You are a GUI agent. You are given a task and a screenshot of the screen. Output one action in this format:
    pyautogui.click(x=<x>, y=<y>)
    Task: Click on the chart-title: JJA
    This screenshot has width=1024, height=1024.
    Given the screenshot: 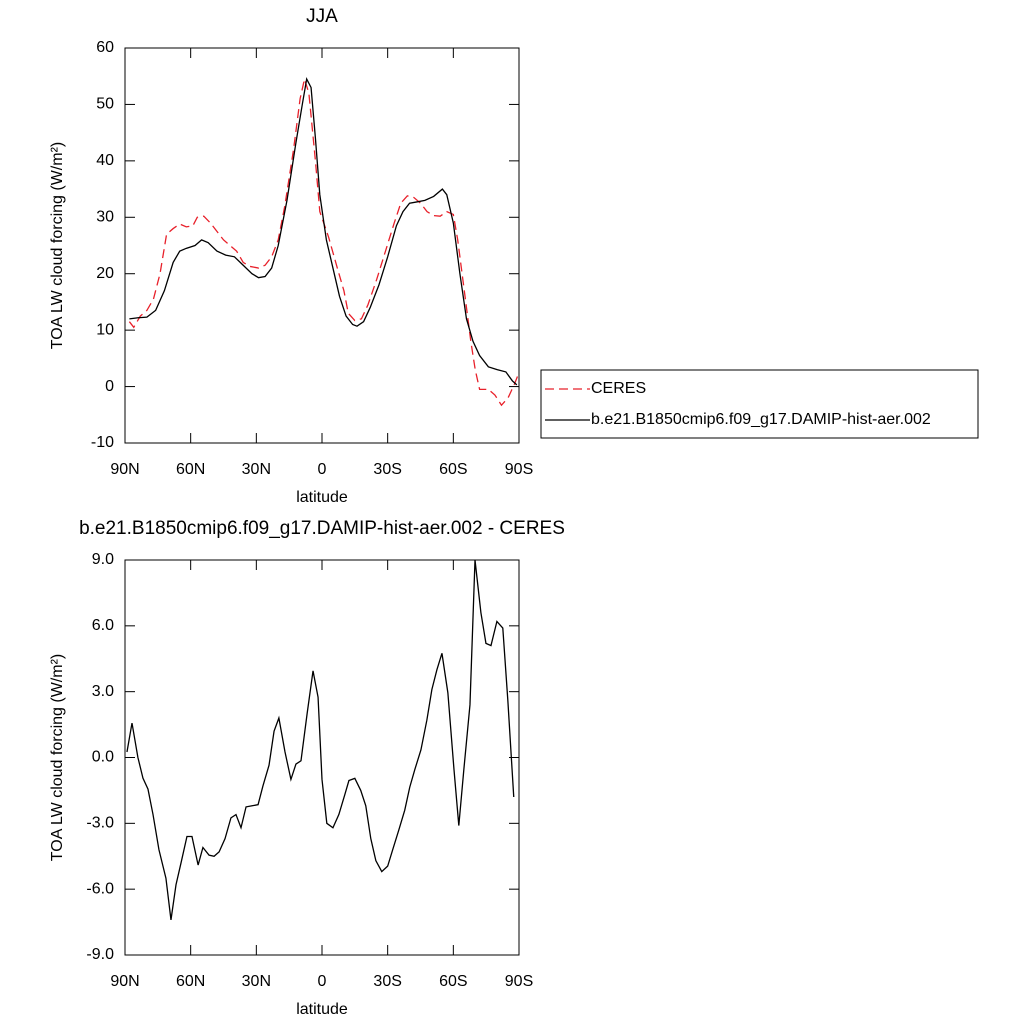 What is the action you would take?
    pyautogui.click(x=322, y=16)
    